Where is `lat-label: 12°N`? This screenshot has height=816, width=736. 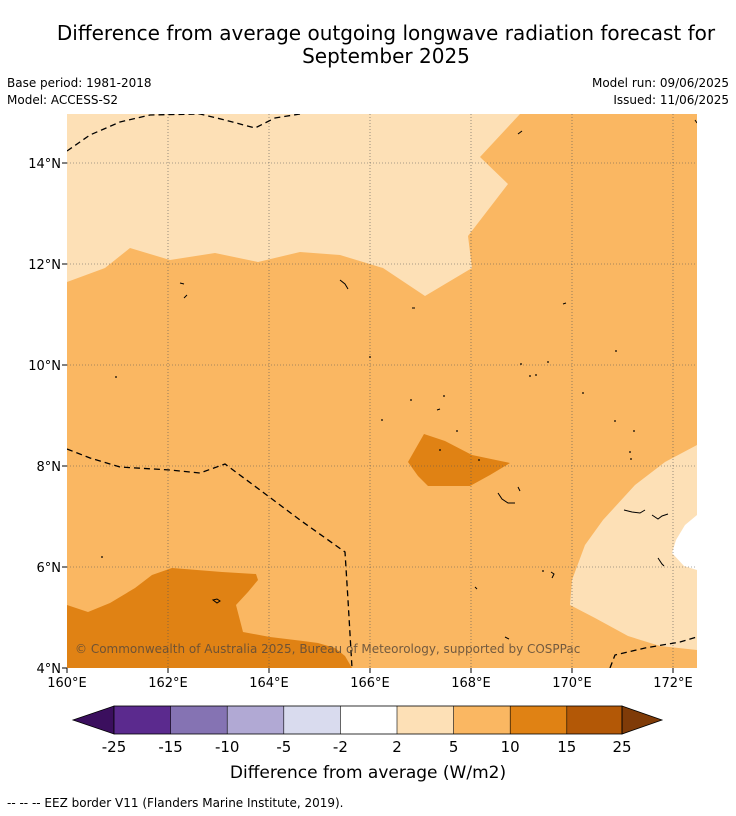
lat-label: 12°N is located at coordinates (44, 265).